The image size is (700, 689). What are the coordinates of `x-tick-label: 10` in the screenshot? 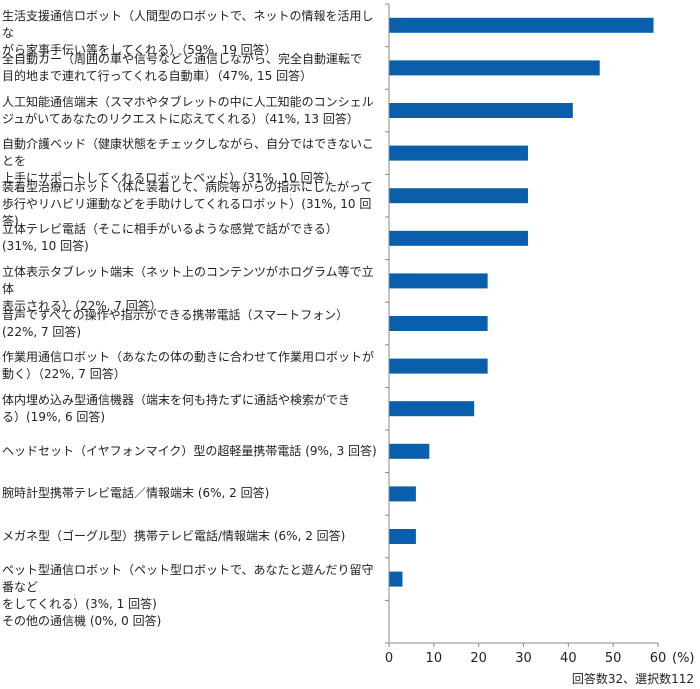 It's located at (434, 658).